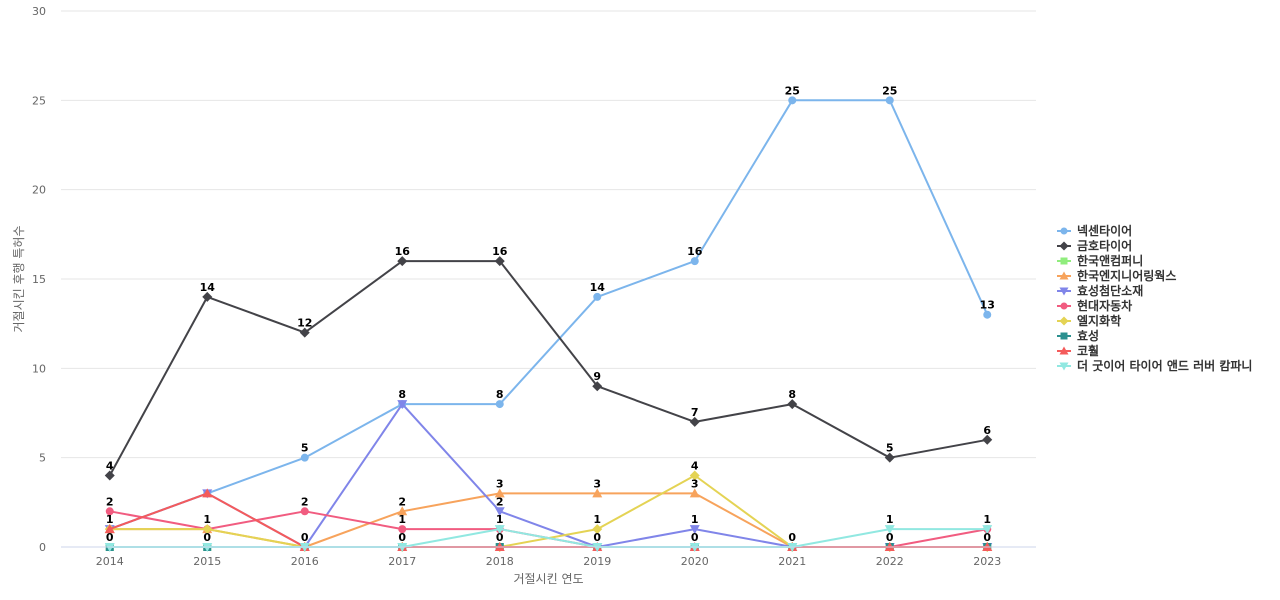 The width and height of the screenshot is (1280, 600). What do you see at coordinates (1088, 336) in the screenshot?
I see `legend-label: 효성` at bounding box center [1088, 336].